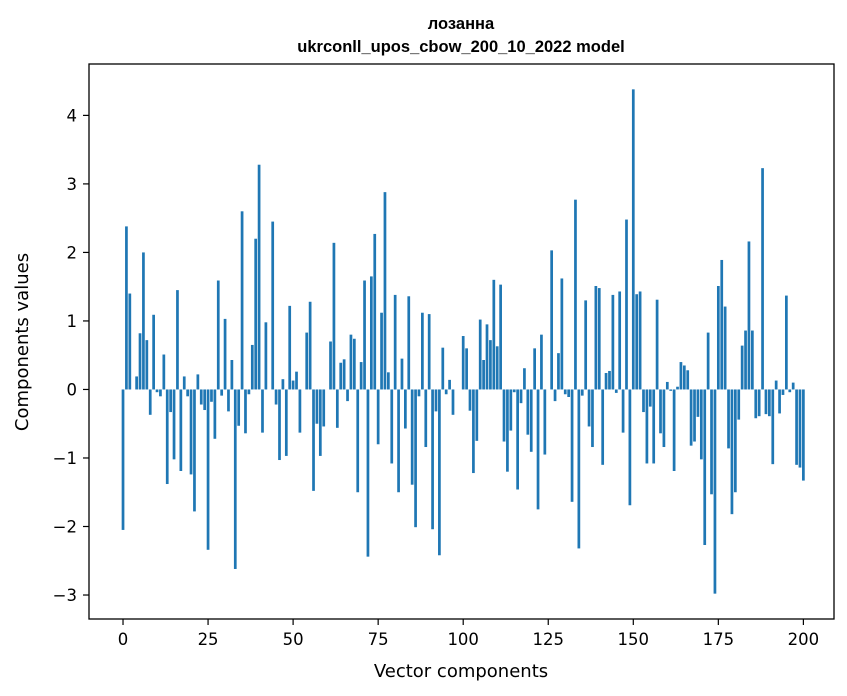 This screenshot has height=696, width=847. I want to click on x-tick-label: 150, so click(634, 639).